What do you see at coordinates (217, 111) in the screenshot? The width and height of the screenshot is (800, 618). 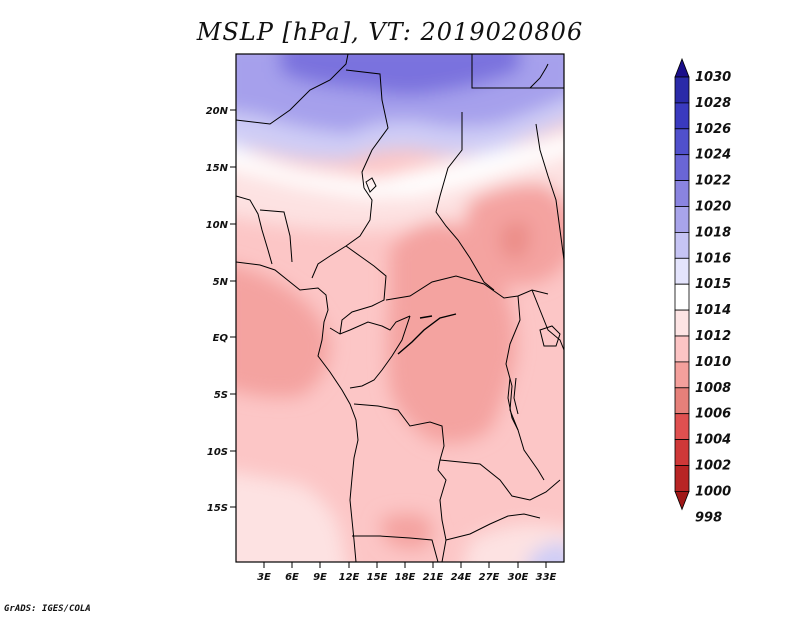 I see `lat-label-20n: 20N` at bounding box center [217, 111].